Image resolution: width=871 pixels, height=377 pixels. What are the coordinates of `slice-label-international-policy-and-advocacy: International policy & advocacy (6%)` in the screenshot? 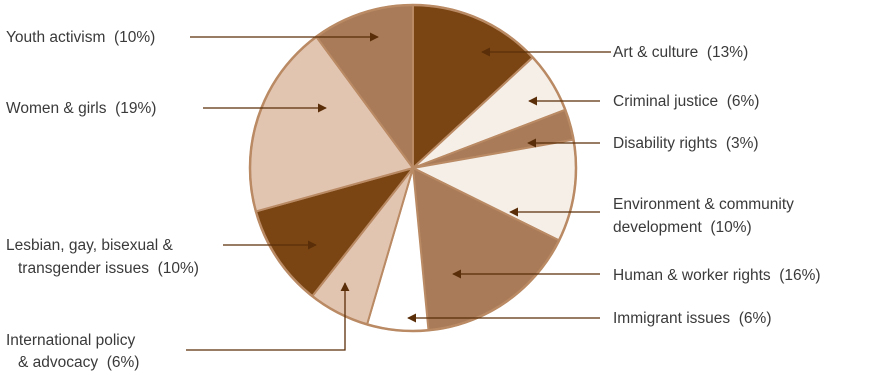 It's located at (72, 351).